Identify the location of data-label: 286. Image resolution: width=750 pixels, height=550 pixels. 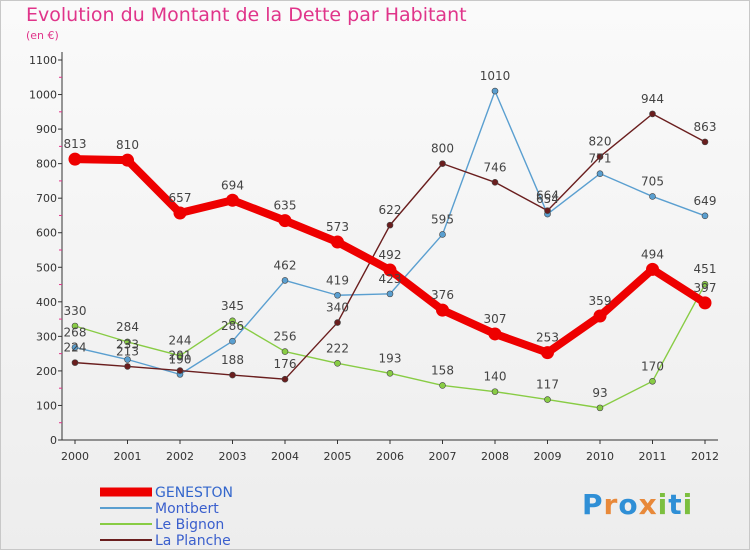
(232, 326).